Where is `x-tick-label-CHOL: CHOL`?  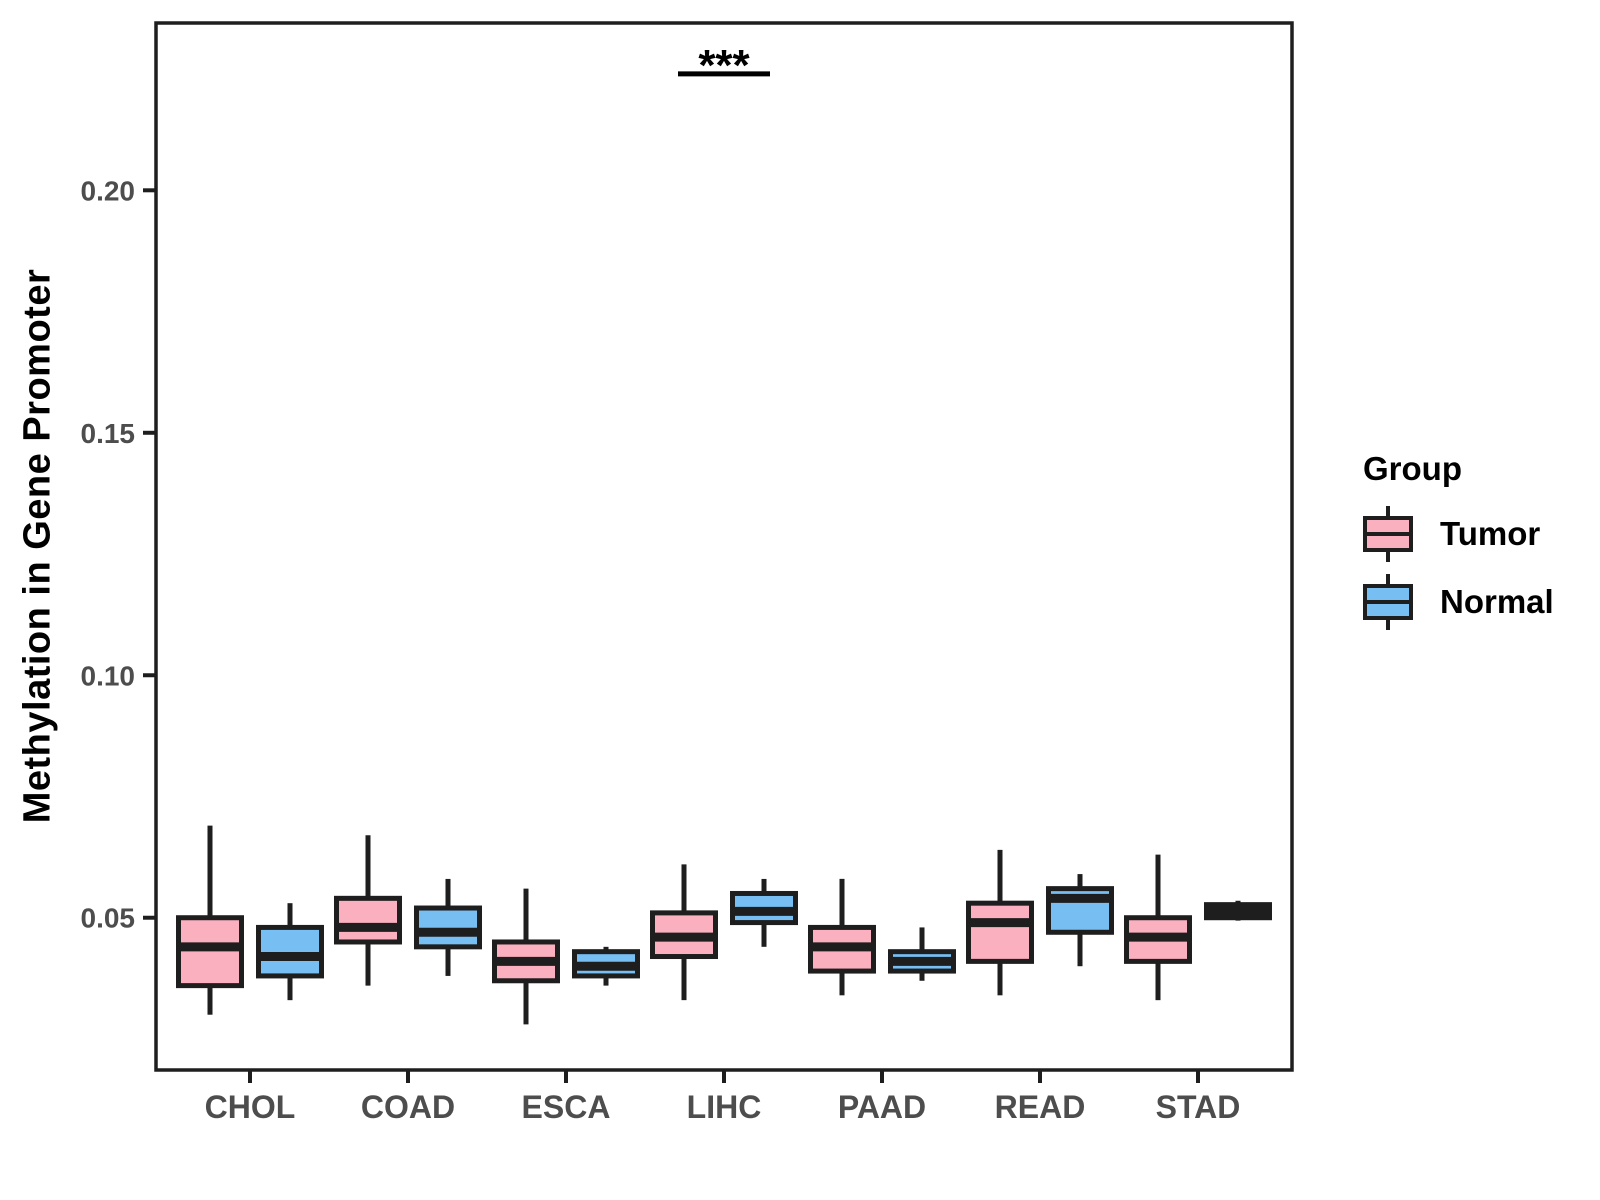 x-tick-label-CHOL: CHOL is located at coordinates (250, 1107).